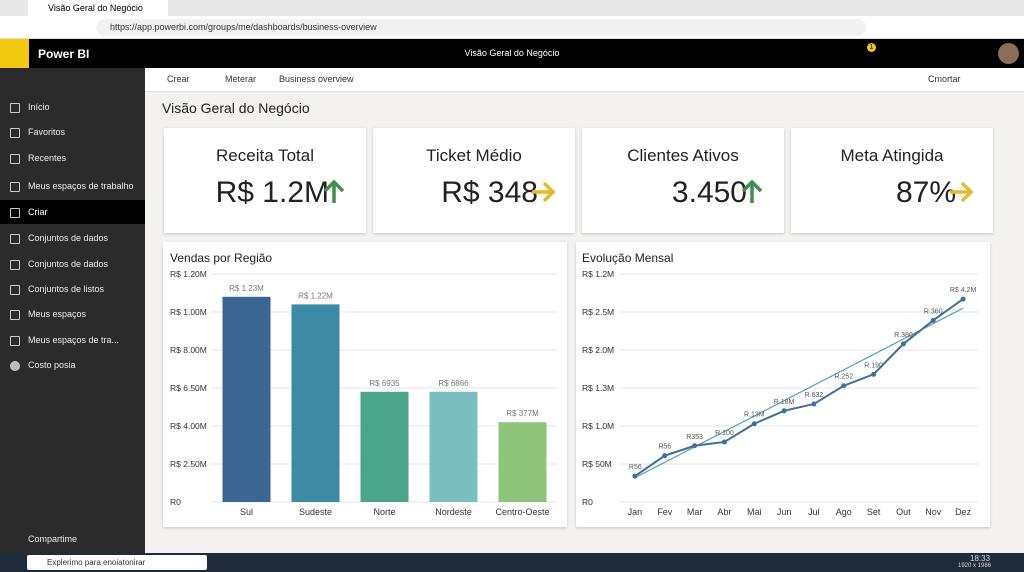 The image size is (1024, 572). Describe the element at coordinates (241, 79) in the screenshot. I see `toolbar-item: Meterar` at that location.